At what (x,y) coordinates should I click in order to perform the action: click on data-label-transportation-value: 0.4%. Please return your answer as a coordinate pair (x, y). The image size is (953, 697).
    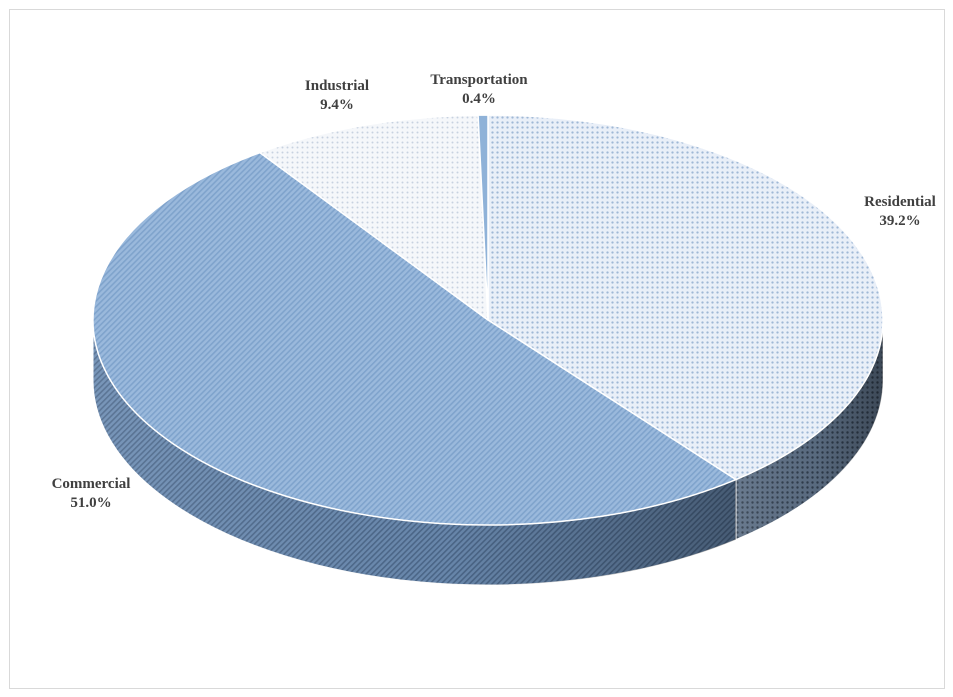
    Looking at the image, I should click on (479, 99).